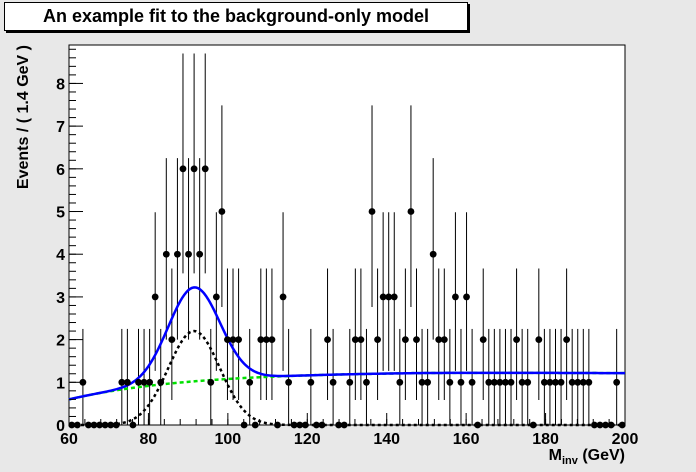  What do you see at coordinates (228, 439) in the screenshot?
I see `x-tick-label: 100` at bounding box center [228, 439].